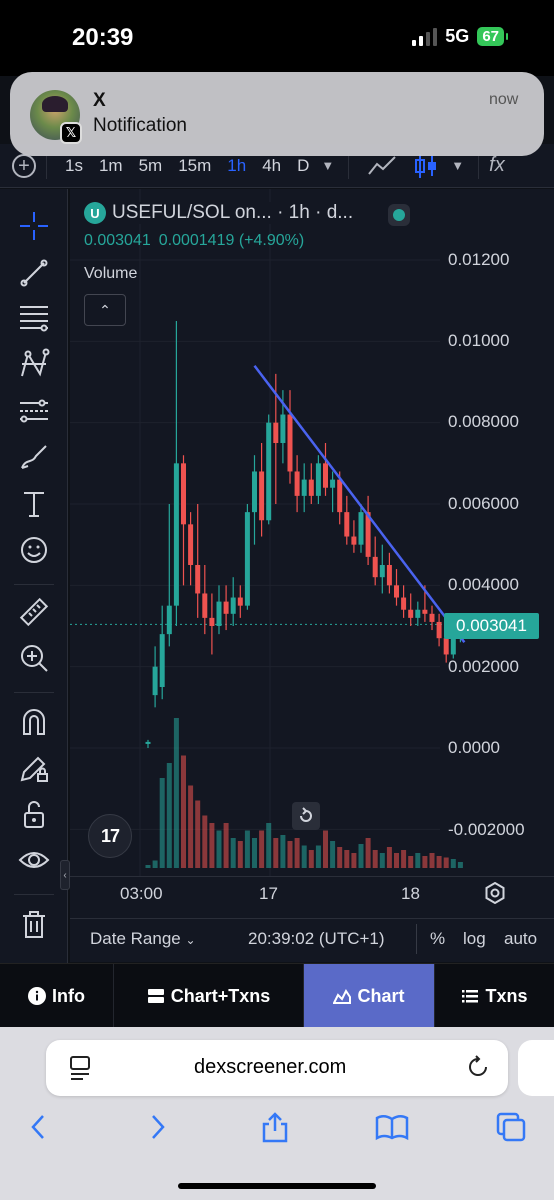 The width and height of the screenshot is (554, 1200). What do you see at coordinates (34, 924) in the screenshot?
I see `delete-drawings-tool` at bounding box center [34, 924].